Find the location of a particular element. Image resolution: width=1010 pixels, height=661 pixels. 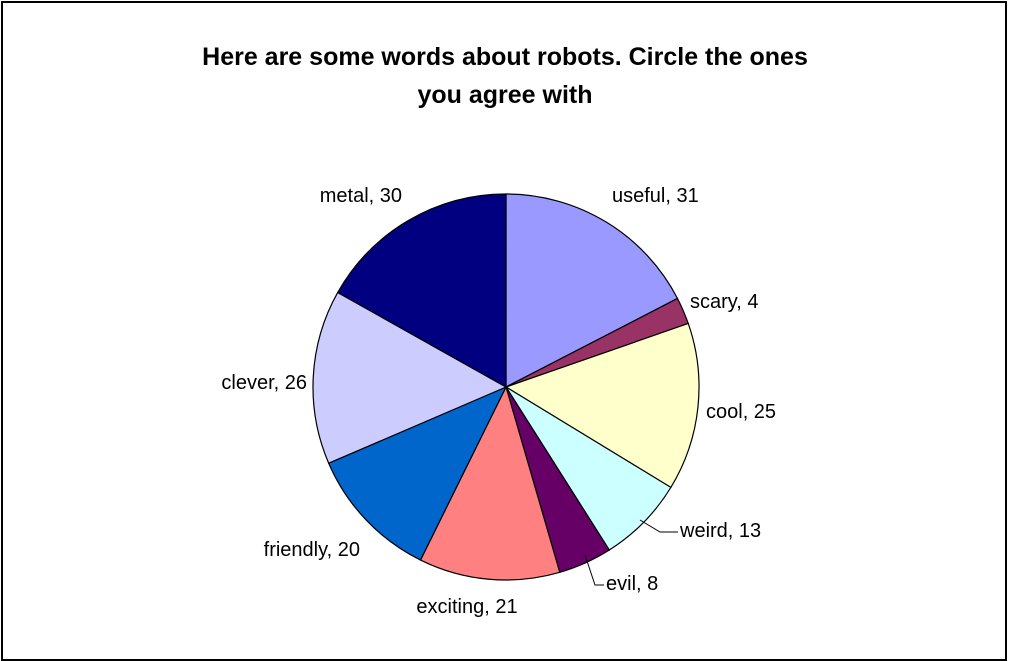

slice-label-cool: cool, 25 is located at coordinates (741, 412).